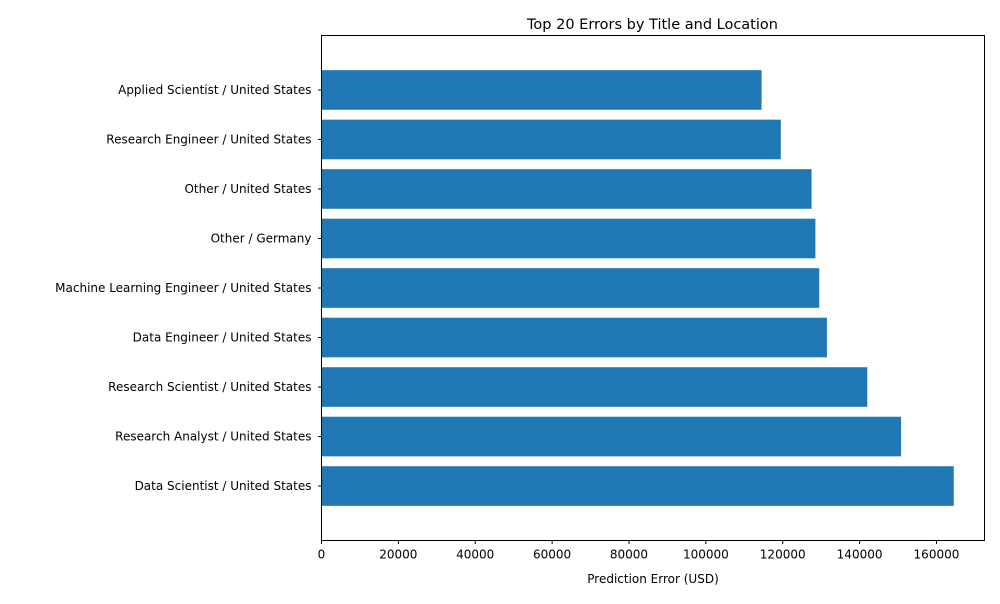  I want to click on x-axis-title: Prediction Error (USD), so click(653, 579).